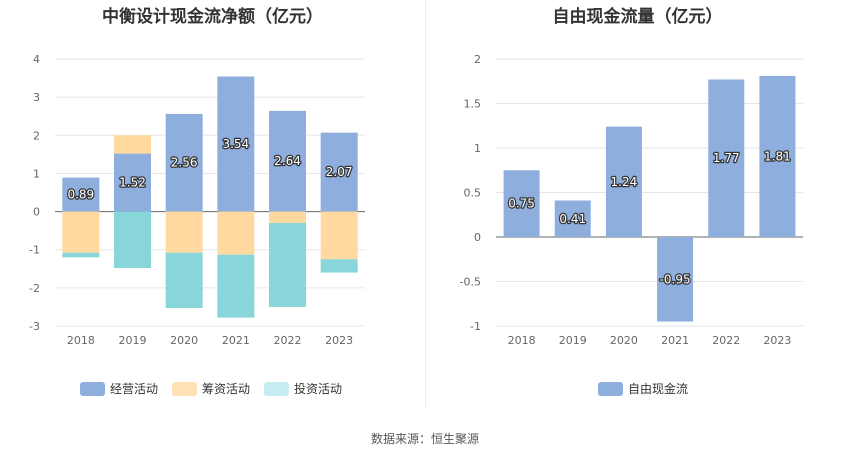  I want to click on legend-swatch-financing, so click(185, 388).